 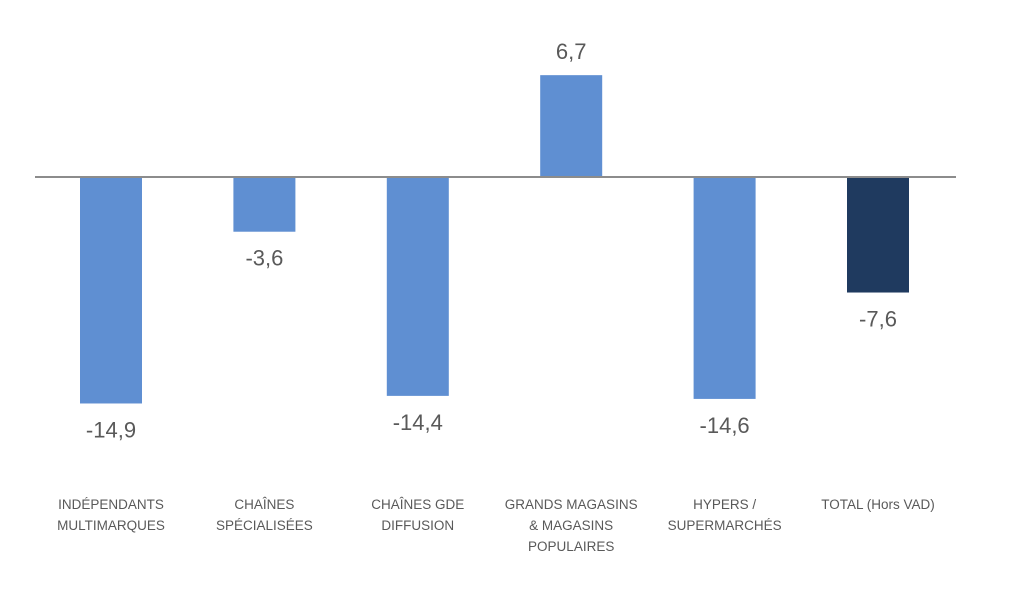 I want to click on category-label-5: TOTAL (Hors VAD), so click(x=878, y=504).